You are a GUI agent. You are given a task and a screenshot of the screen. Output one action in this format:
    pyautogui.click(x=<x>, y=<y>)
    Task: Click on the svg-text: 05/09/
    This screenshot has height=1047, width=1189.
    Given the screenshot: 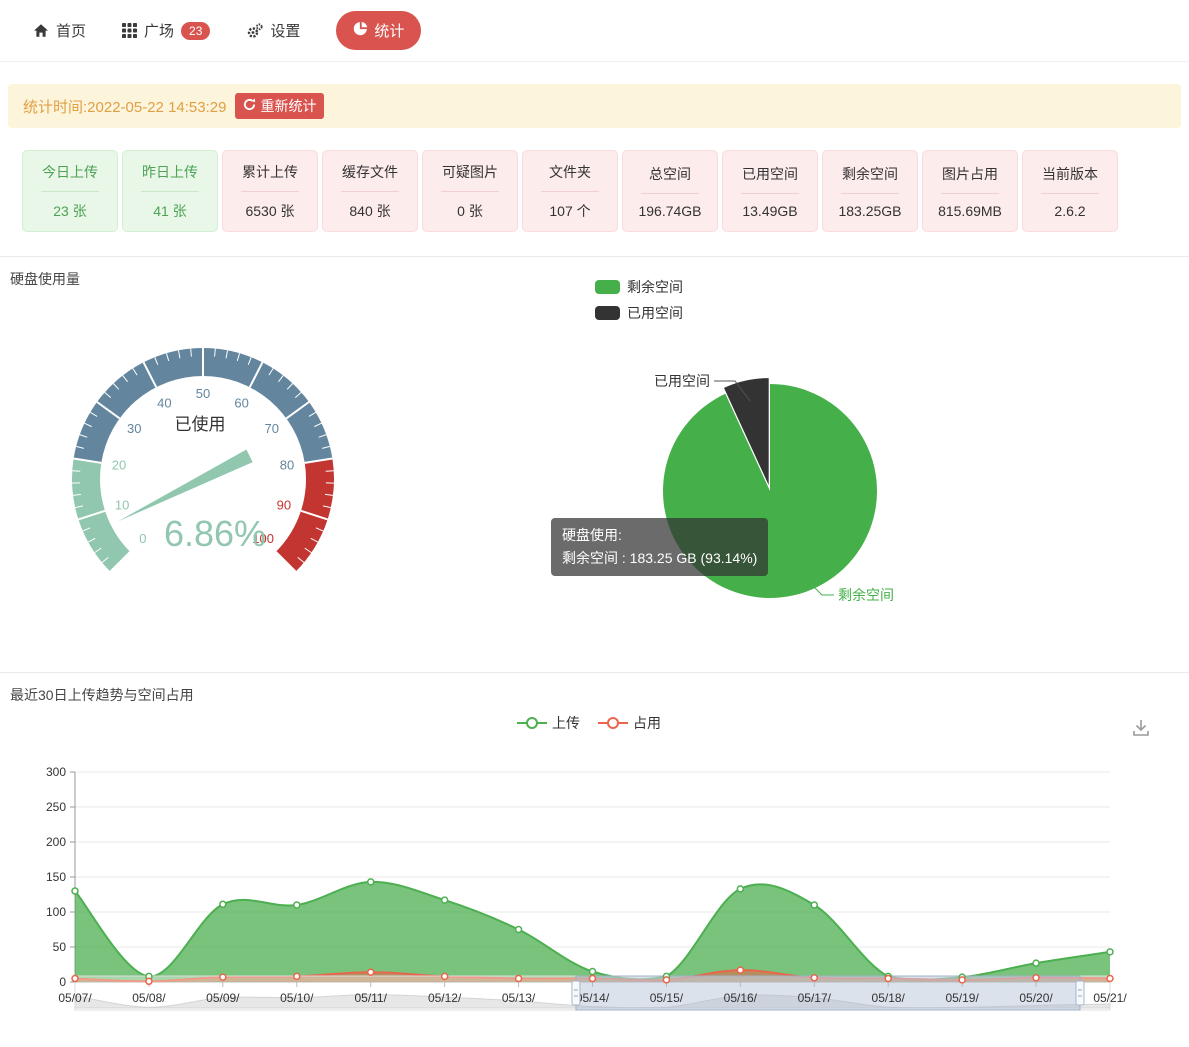 What is the action you would take?
    pyautogui.click(x=223, y=998)
    